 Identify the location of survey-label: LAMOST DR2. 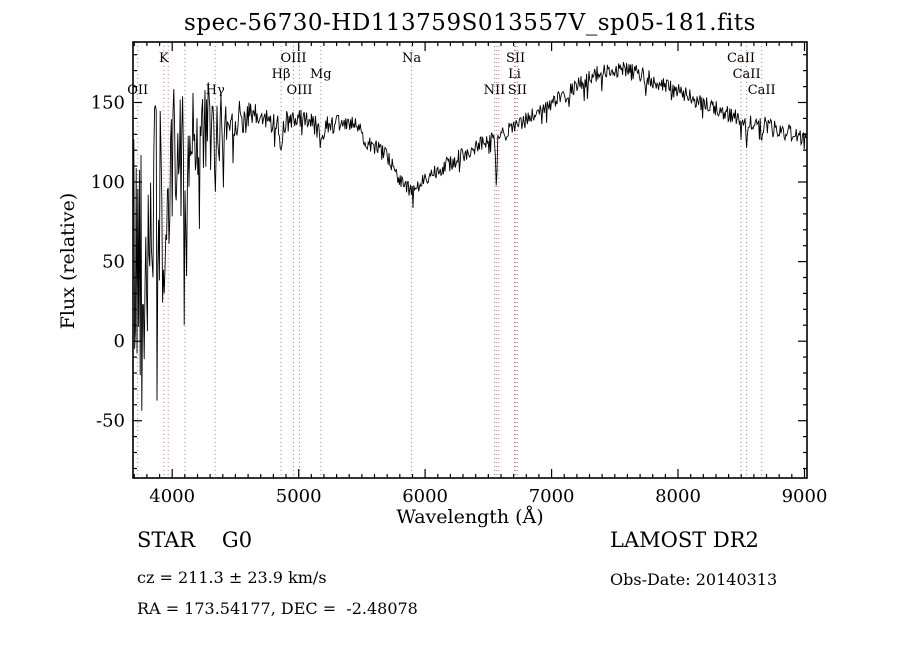
(684, 540).